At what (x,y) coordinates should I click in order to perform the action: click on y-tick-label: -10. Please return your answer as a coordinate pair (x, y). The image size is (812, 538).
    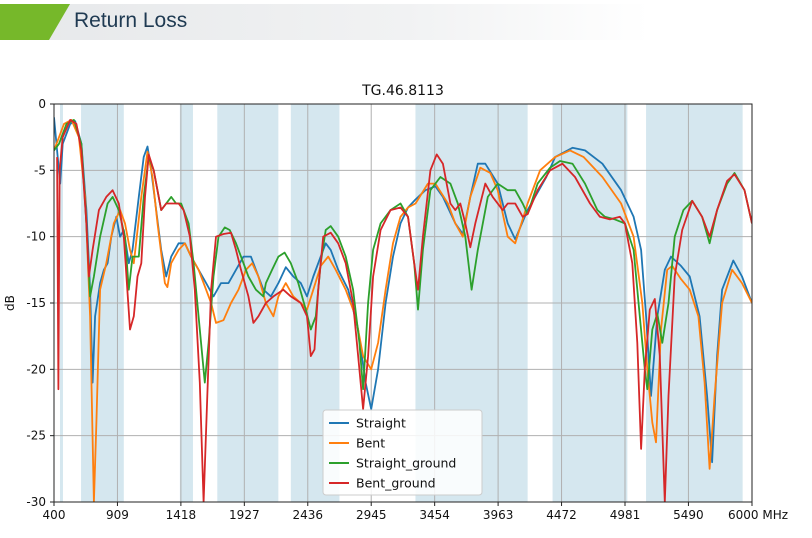
    Looking at the image, I should click on (36, 237).